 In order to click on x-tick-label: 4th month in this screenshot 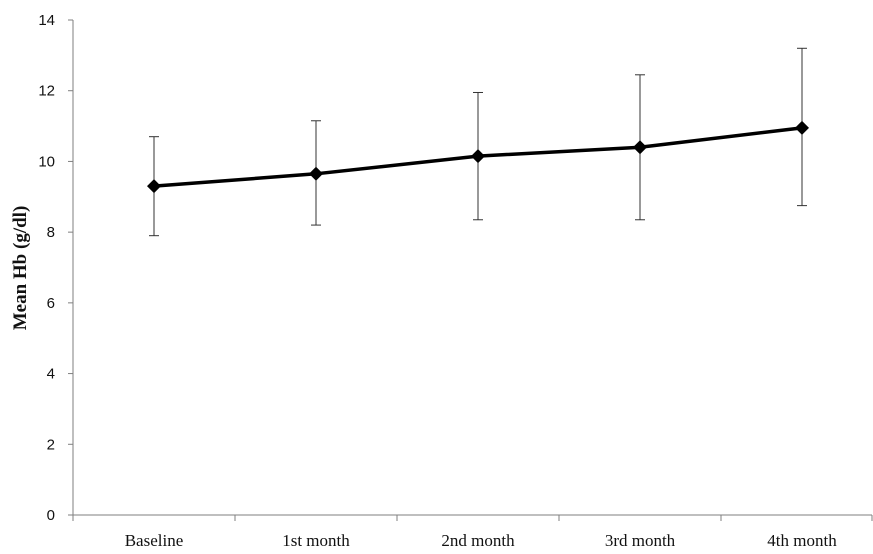, I will do `click(802, 540)`.